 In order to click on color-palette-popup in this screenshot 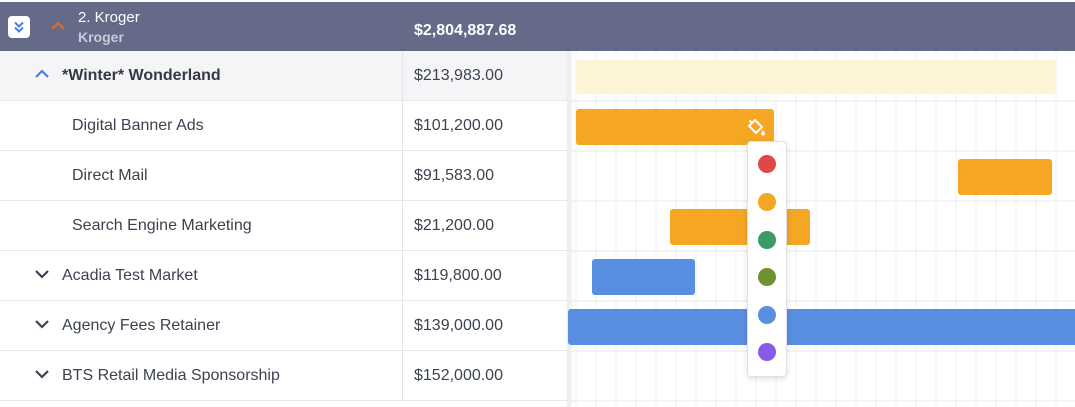, I will do `click(767, 259)`.